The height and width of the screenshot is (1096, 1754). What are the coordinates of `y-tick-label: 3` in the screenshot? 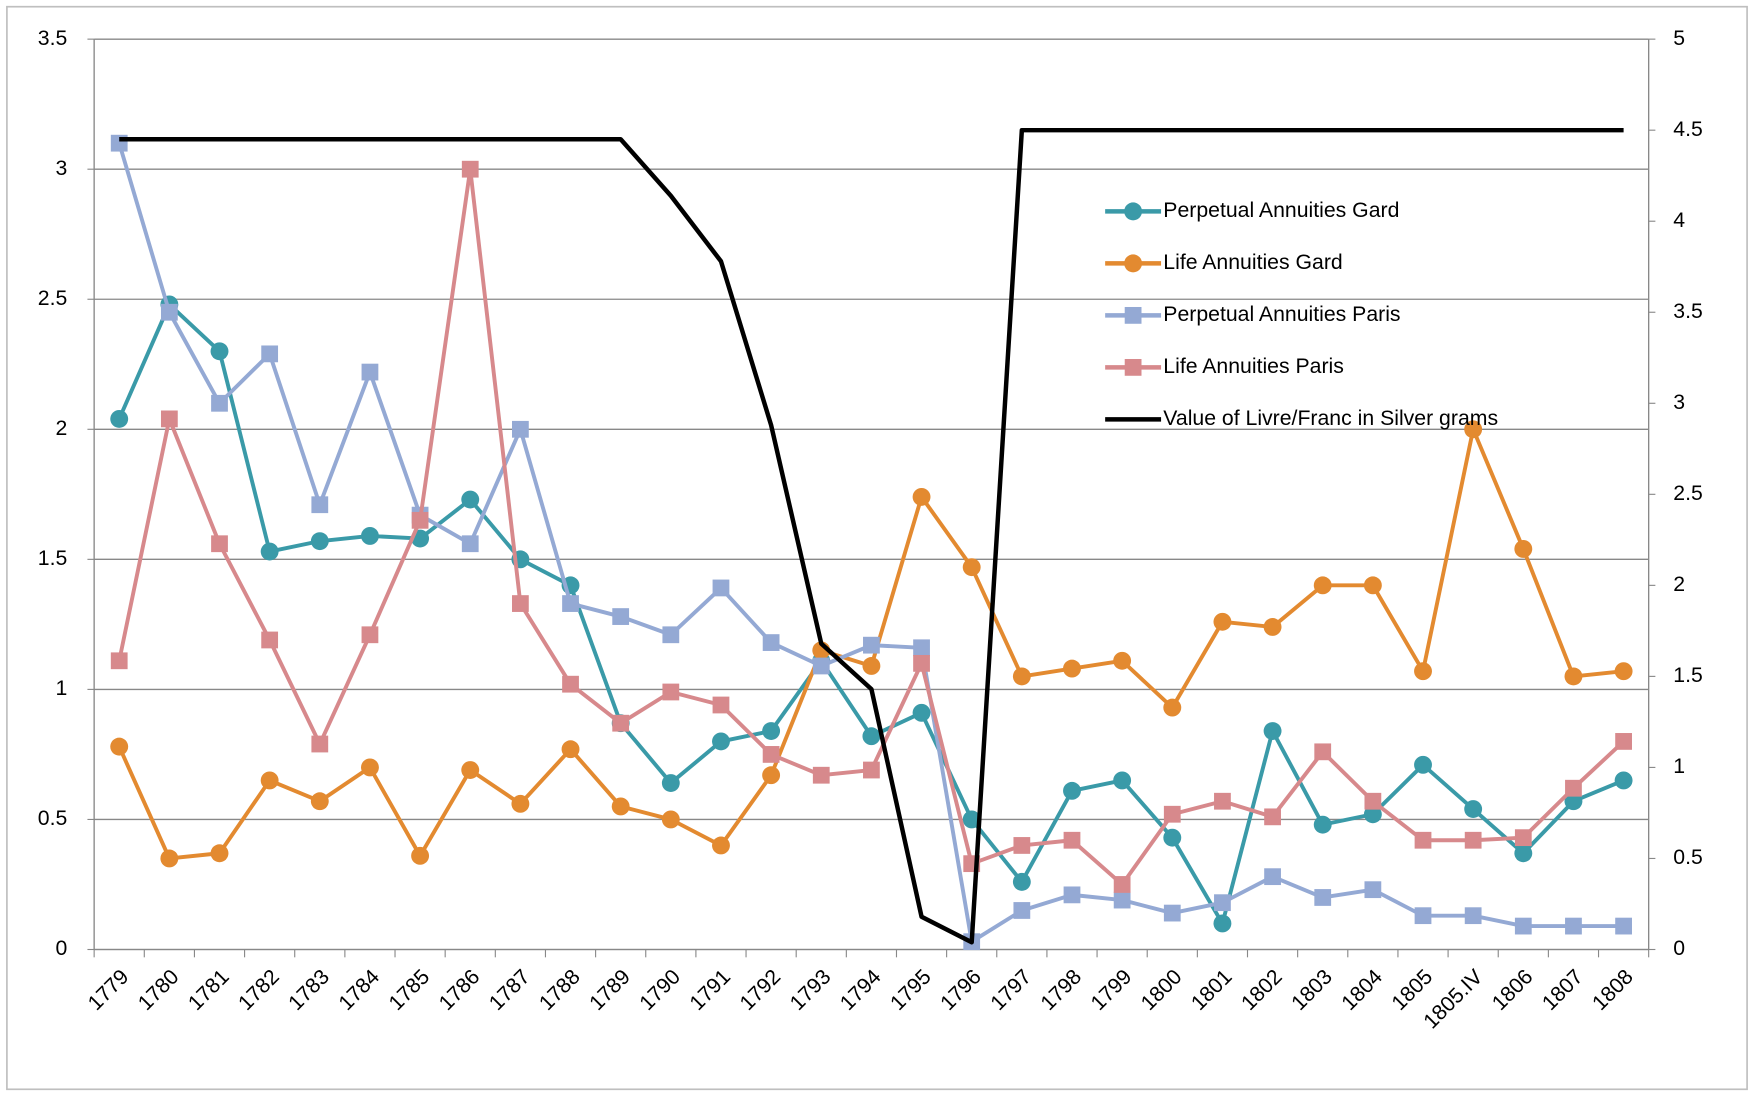 It's located at (61, 168).